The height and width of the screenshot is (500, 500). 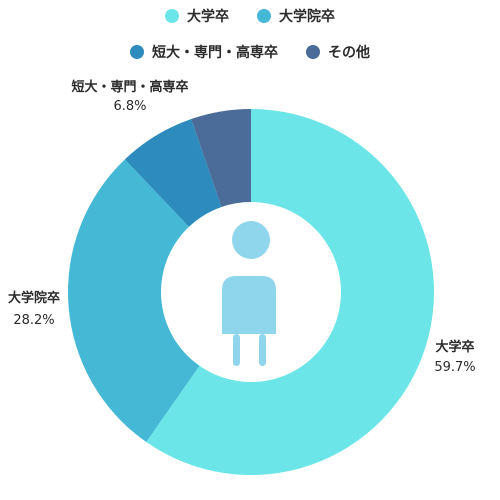 I want to click on legend-label-daigakuinsotsu: 大学院卒, so click(x=307, y=17).